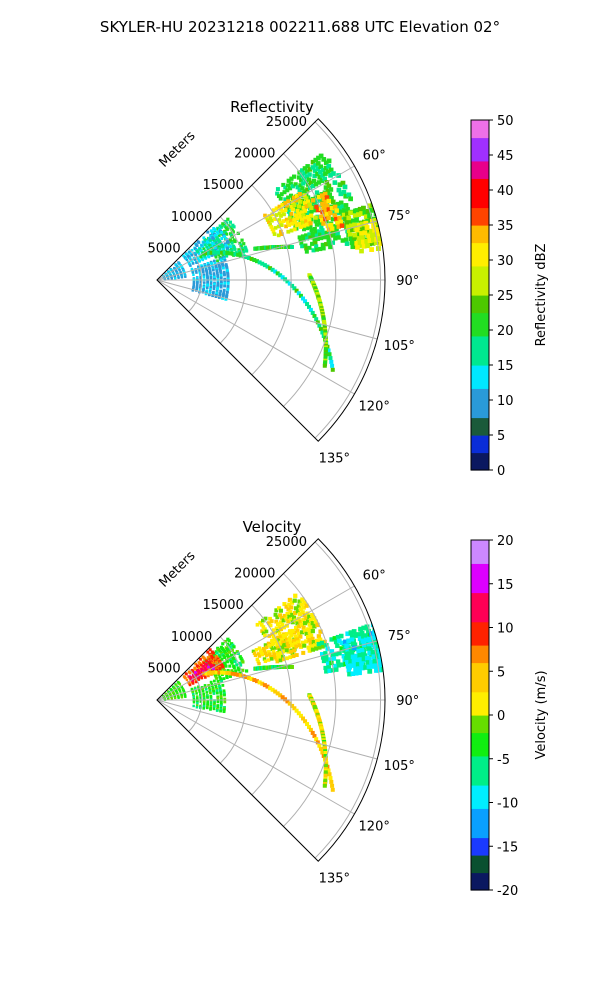  Describe the element at coordinates (178, 149) in the screenshot. I see `reflectivity-range-axis-label: Meters` at that location.